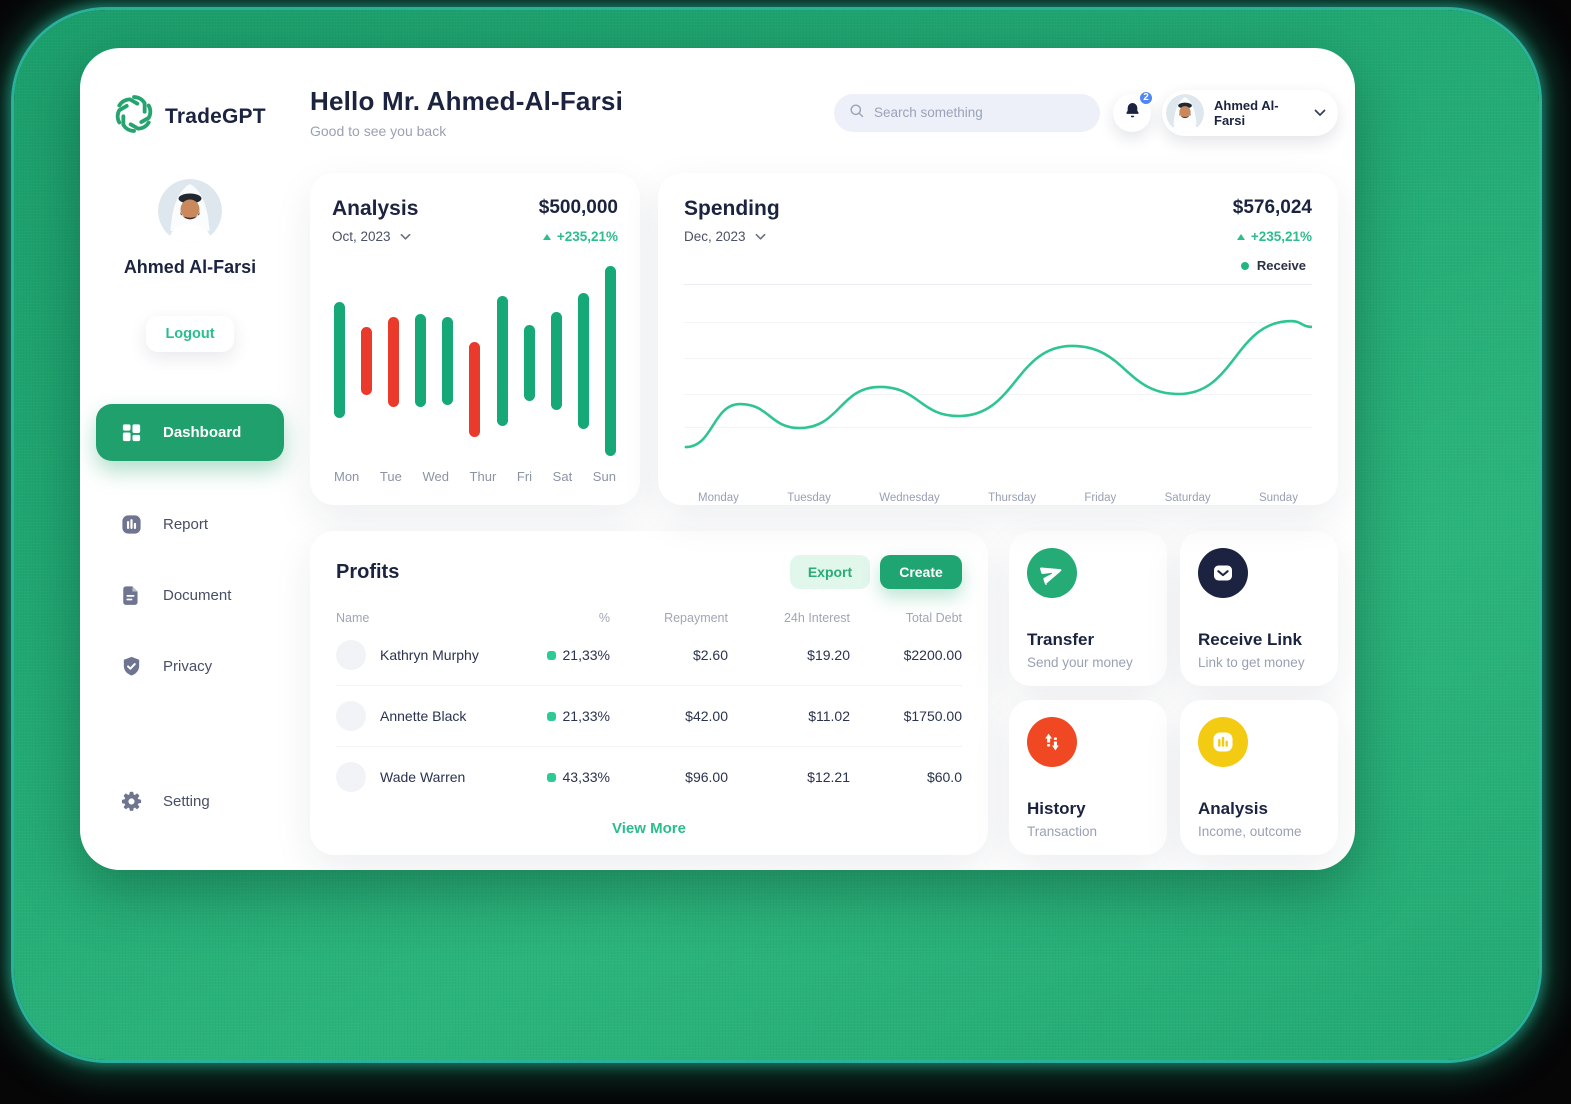 The image size is (1571, 1104). I want to click on day-label: Saturday, so click(1187, 498).